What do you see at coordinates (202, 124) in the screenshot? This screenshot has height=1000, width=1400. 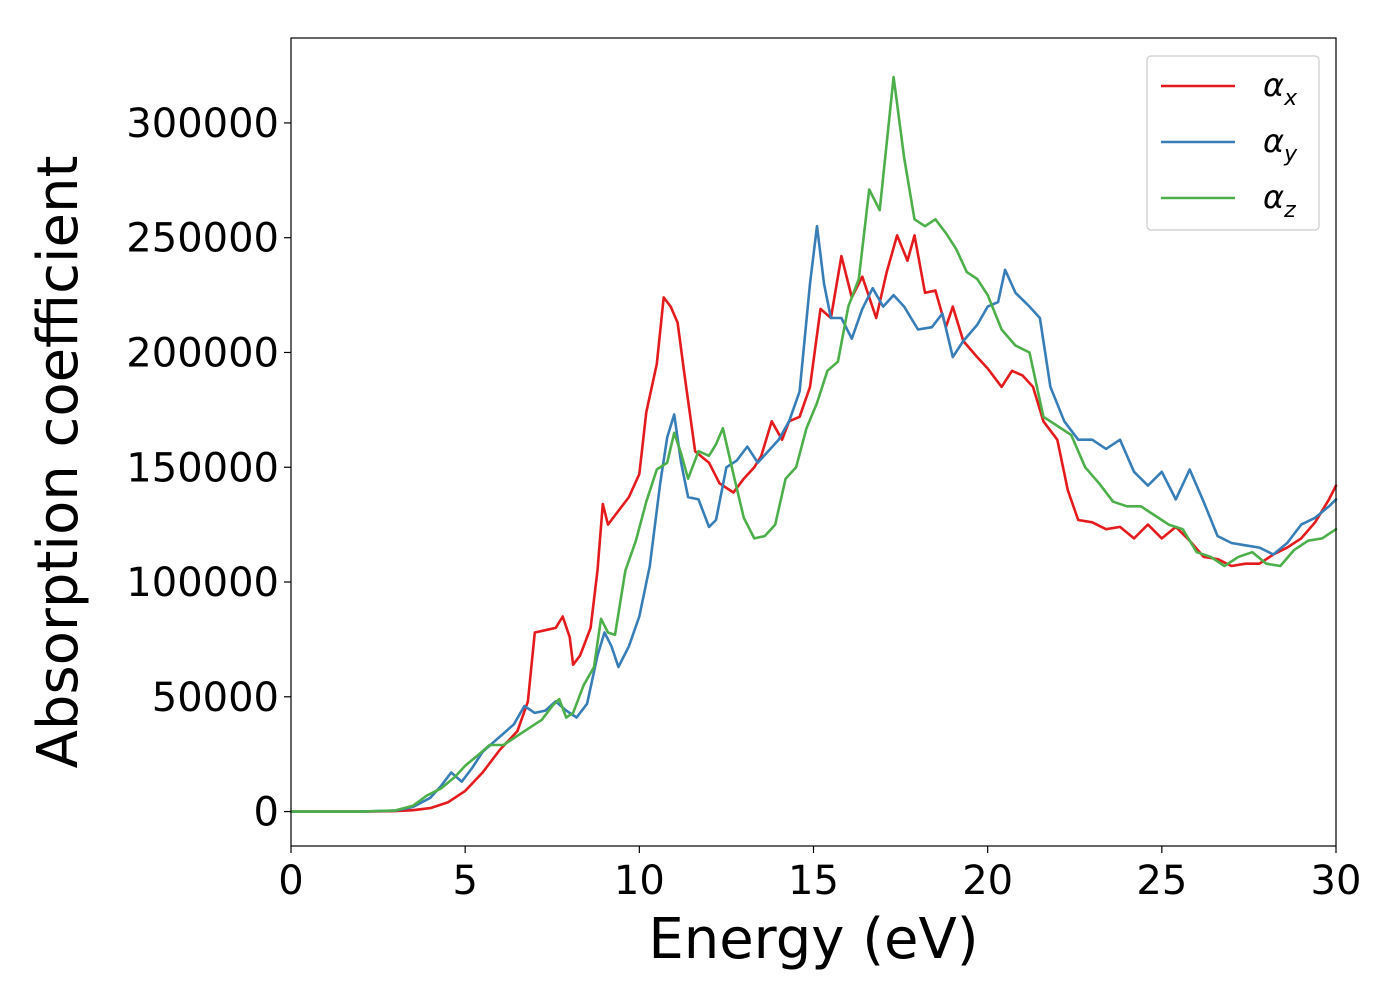 I see `y-tick-label: 300000` at bounding box center [202, 124].